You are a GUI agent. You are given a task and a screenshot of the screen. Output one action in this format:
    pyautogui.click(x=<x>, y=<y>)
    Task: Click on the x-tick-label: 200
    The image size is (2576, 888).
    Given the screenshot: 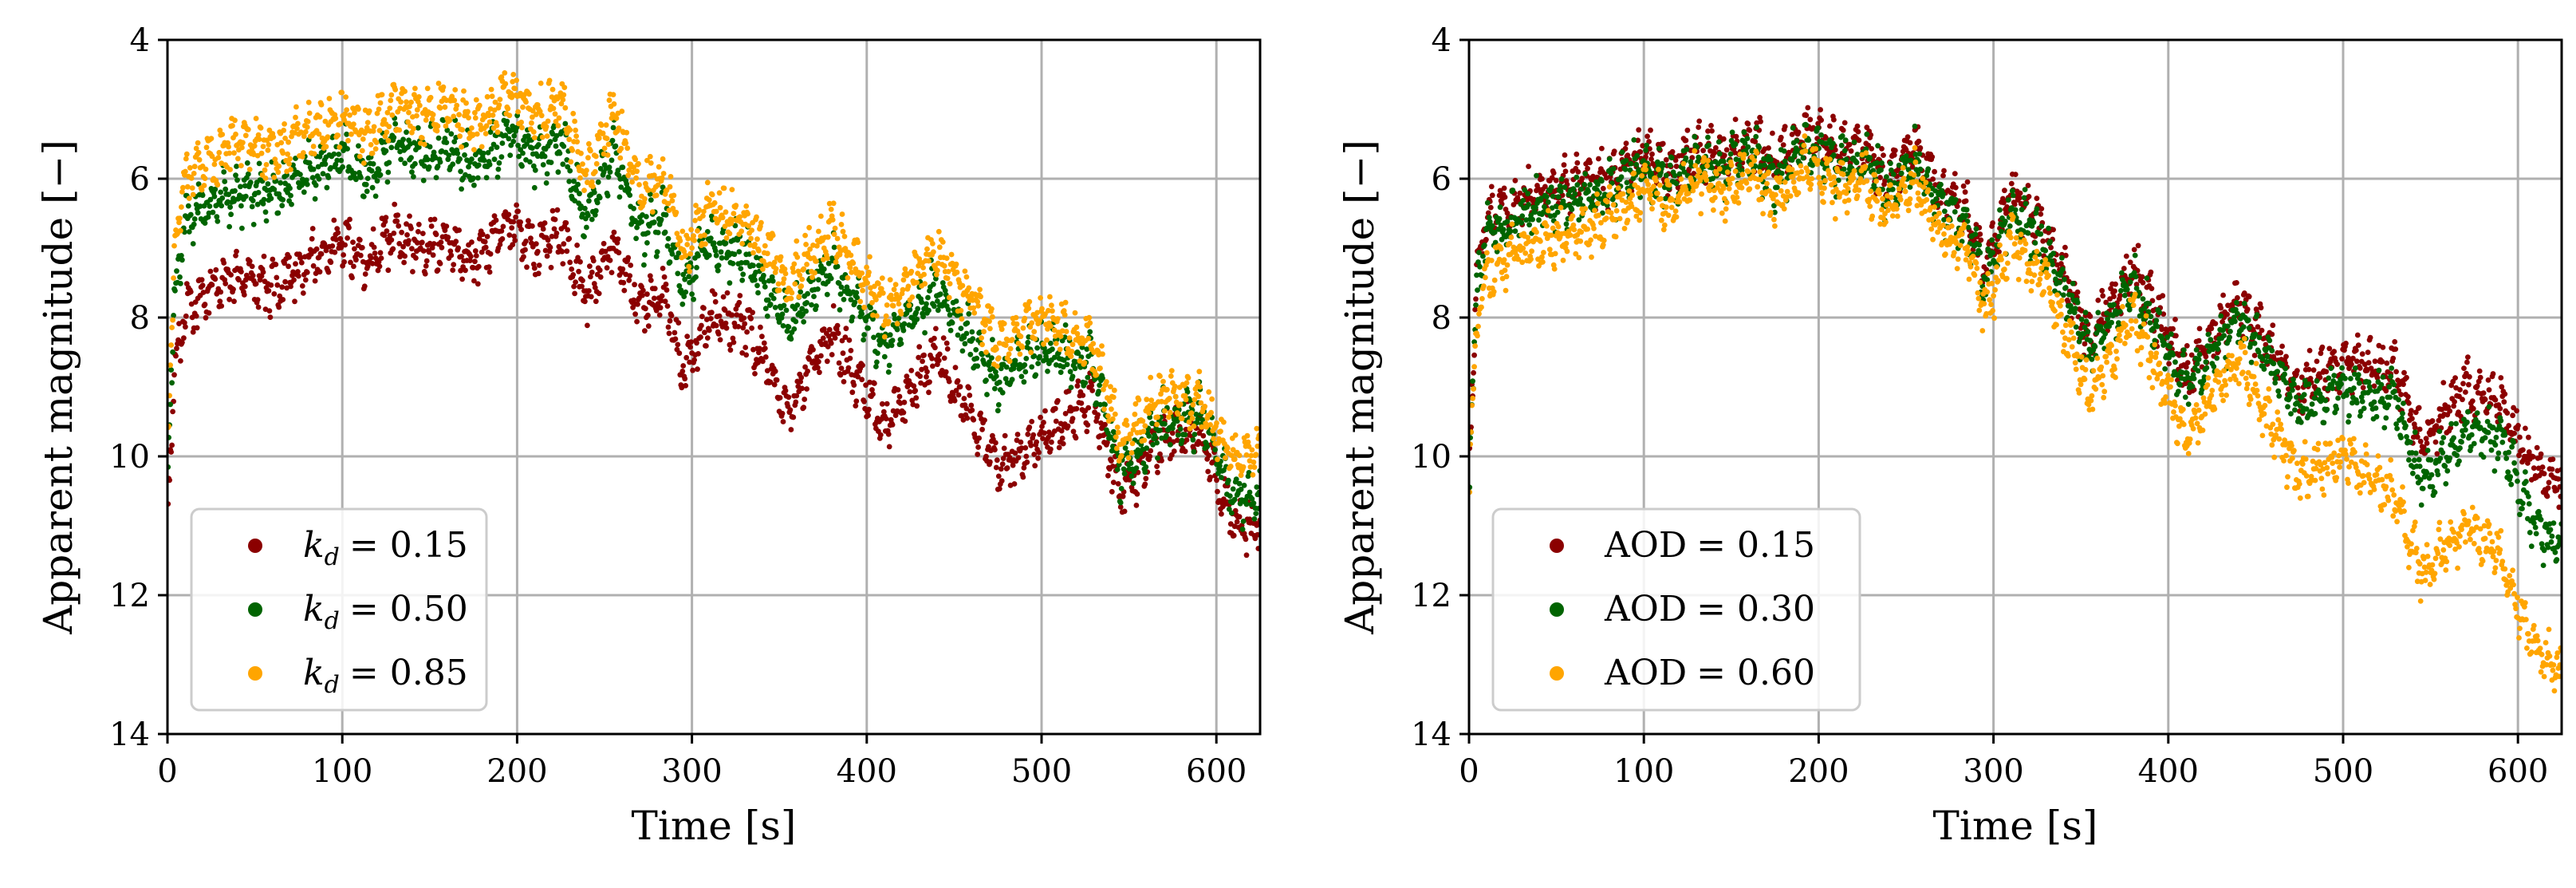 What is the action you would take?
    pyautogui.click(x=516, y=771)
    